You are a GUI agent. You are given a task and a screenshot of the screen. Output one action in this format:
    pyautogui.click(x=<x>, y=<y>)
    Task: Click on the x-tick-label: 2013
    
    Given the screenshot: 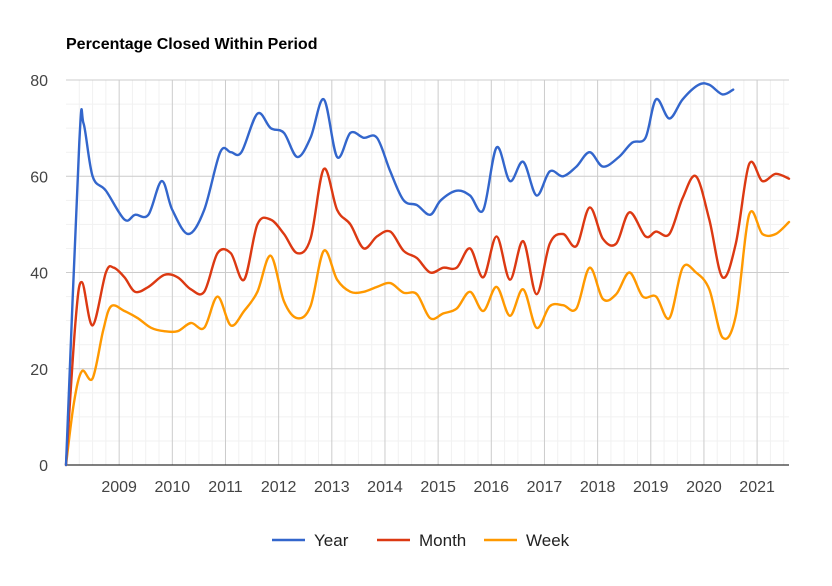 What is the action you would take?
    pyautogui.click(x=332, y=487)
    